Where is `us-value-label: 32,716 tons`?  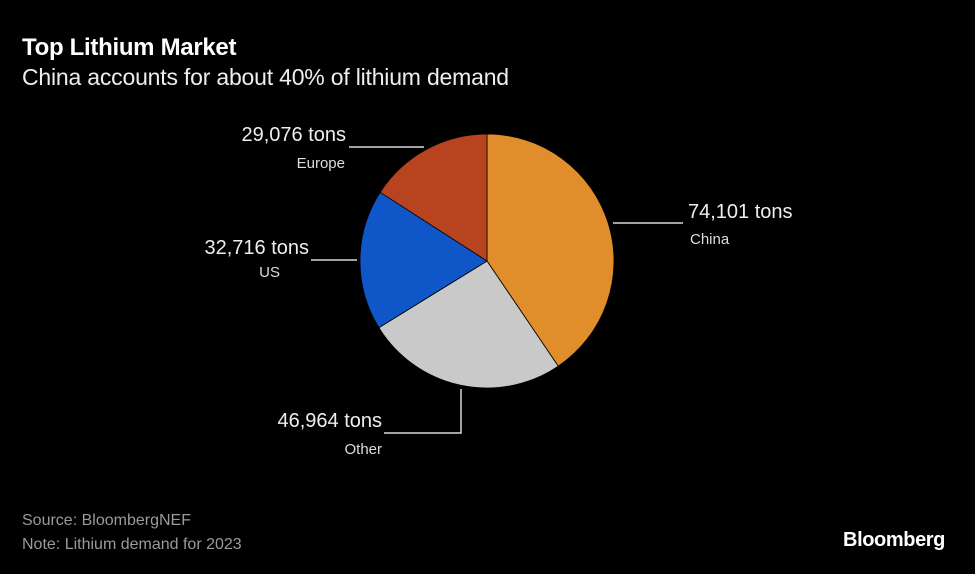 us-value-label: 32,716 tons is located at coordinates (256, 248).